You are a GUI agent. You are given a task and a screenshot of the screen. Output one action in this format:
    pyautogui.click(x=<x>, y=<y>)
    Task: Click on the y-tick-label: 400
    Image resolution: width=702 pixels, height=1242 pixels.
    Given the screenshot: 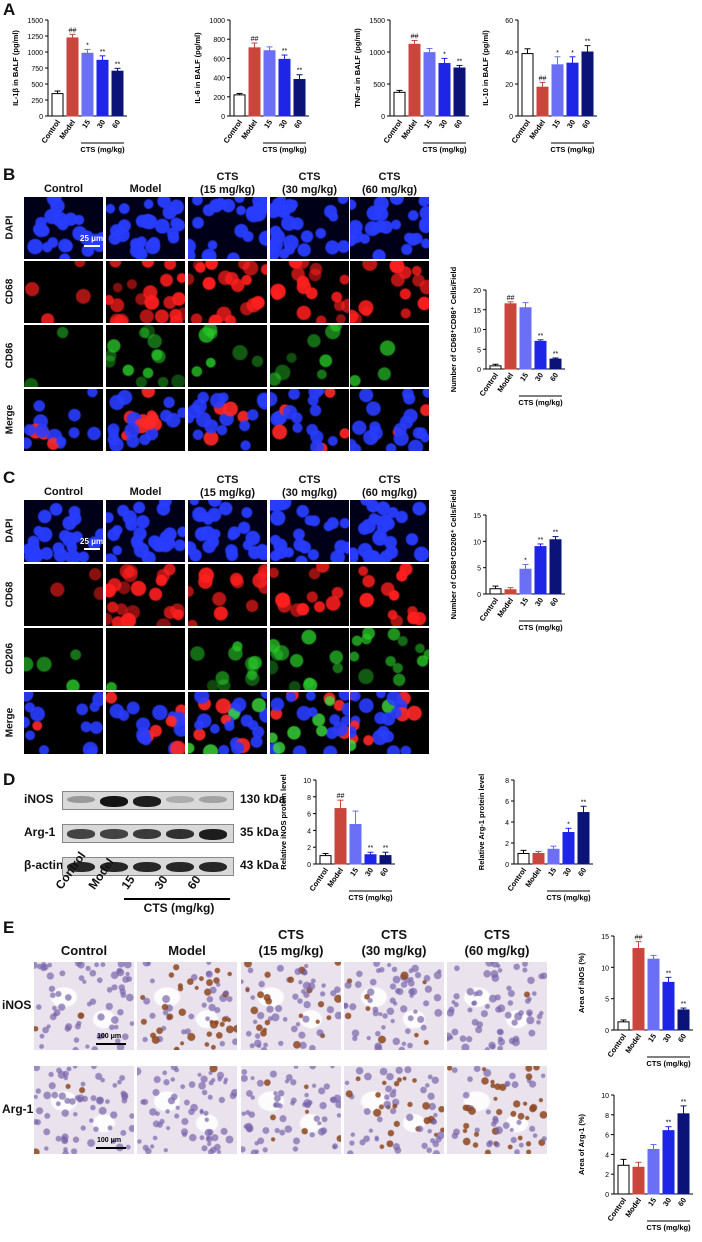 What is the action you would take?
    pyautogui.click(x=219, y=79)
    